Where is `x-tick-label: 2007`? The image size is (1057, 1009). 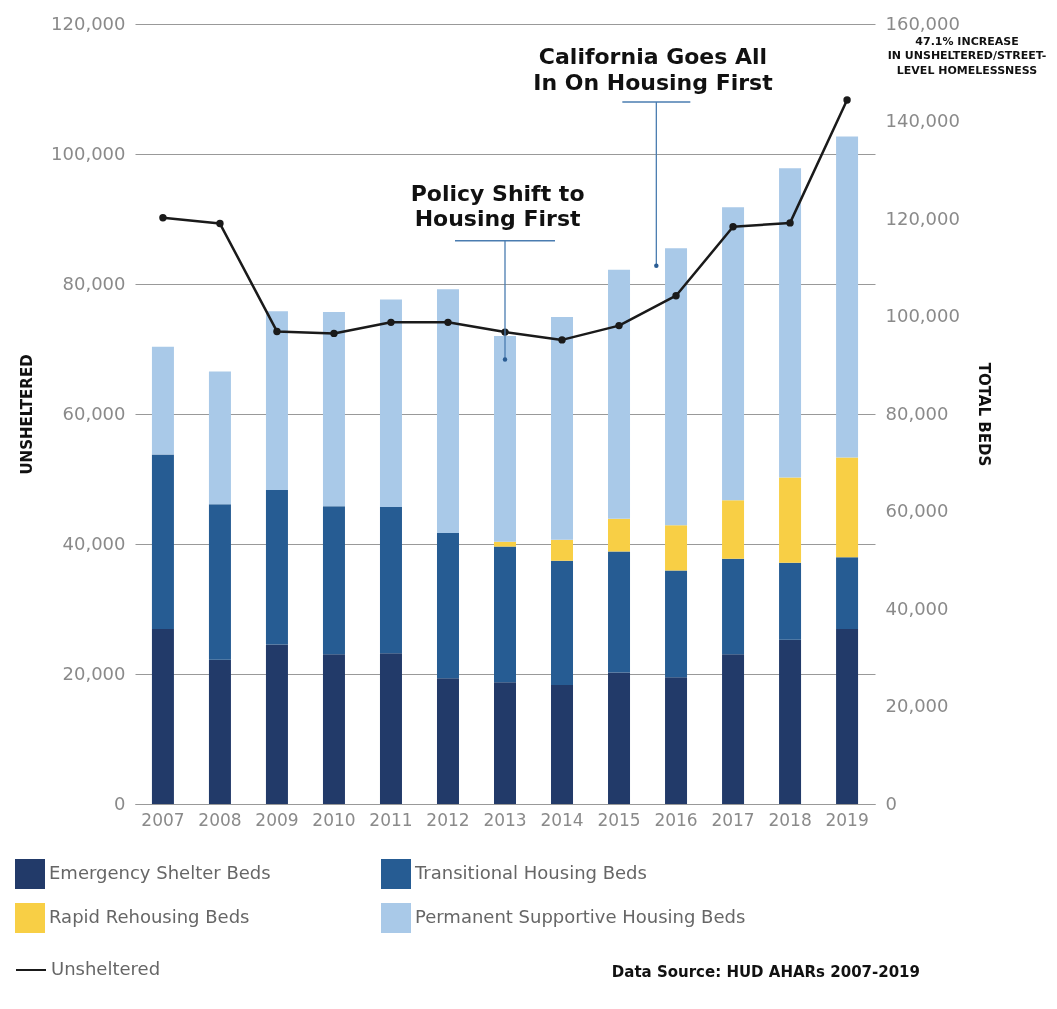 x-tick-label: 2007 is located at coordinates (163, 819).